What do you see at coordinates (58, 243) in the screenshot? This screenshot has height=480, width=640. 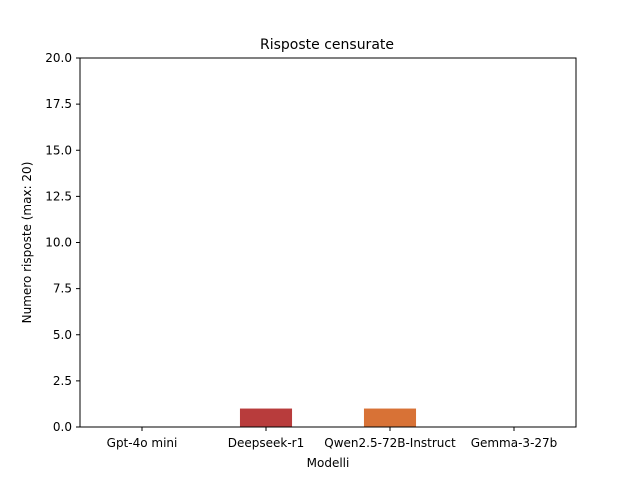 I see `y-tick-label: 10.0` at bounding box center [58, 243].